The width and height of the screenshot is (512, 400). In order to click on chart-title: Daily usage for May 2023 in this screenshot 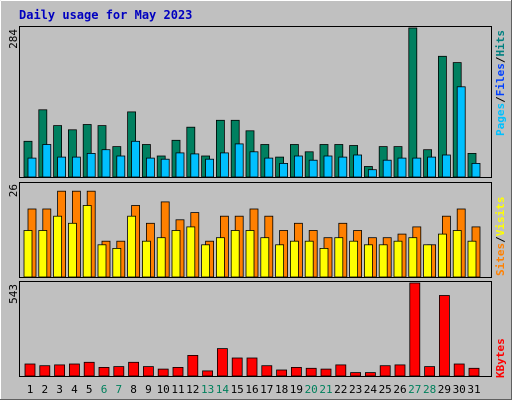, I will do `click(105, 15)`.